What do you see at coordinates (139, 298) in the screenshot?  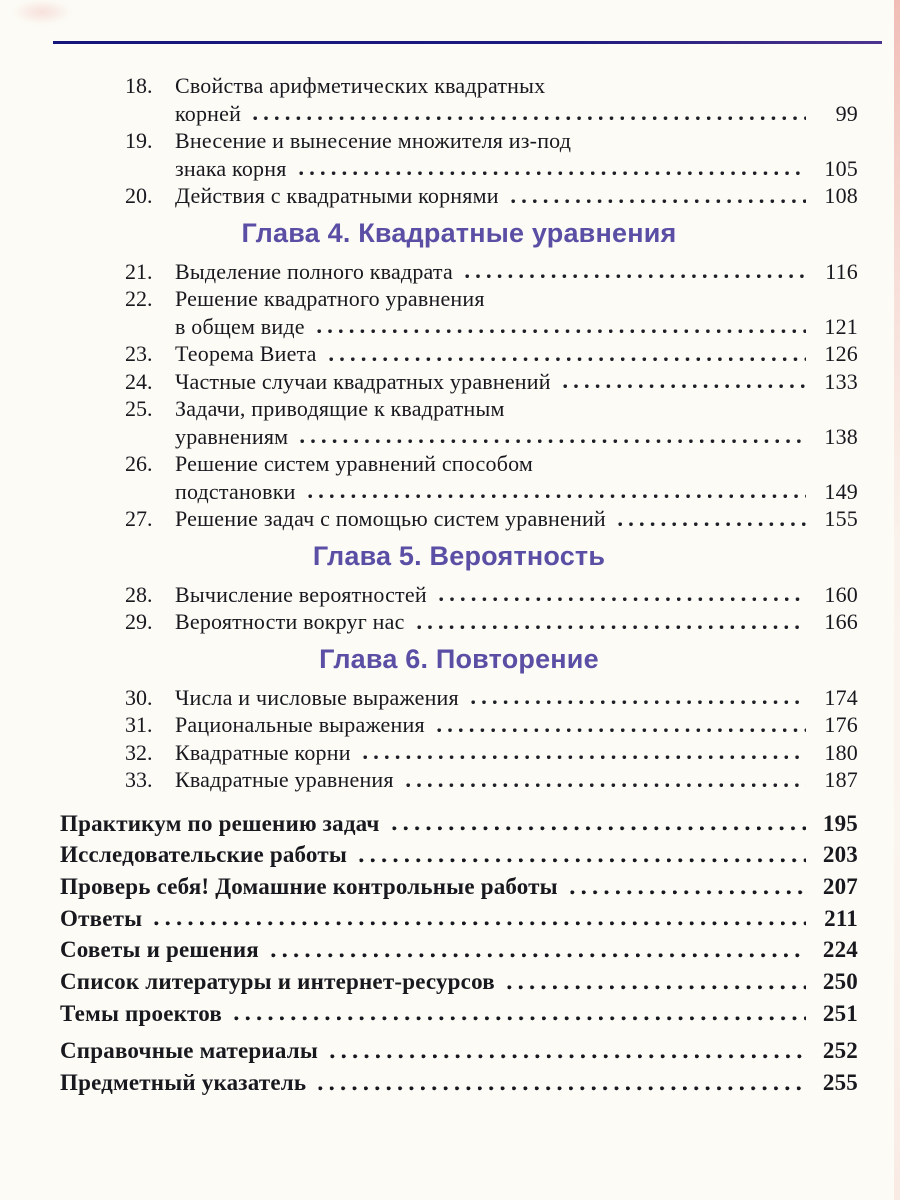 I see `entry-number: 22.` at bounding box center [139, 298].